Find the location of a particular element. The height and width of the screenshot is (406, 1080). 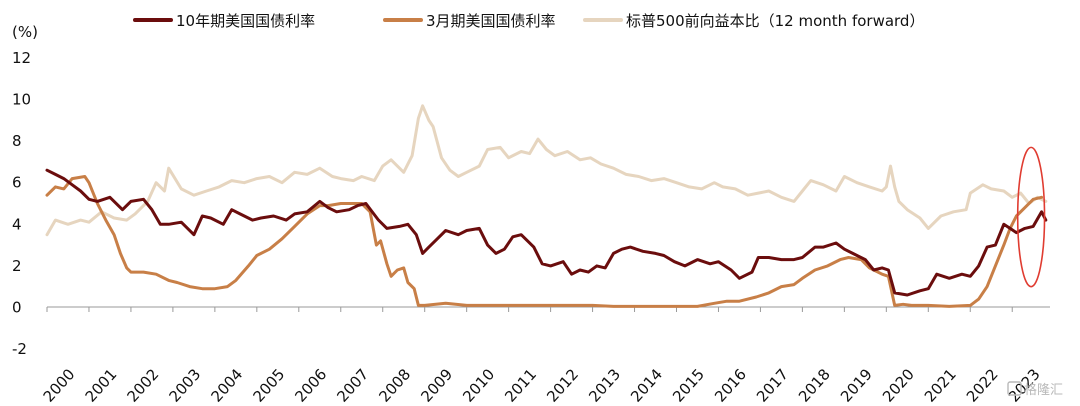

x-tick-label: 2006 is located at coordinates (310, 385).